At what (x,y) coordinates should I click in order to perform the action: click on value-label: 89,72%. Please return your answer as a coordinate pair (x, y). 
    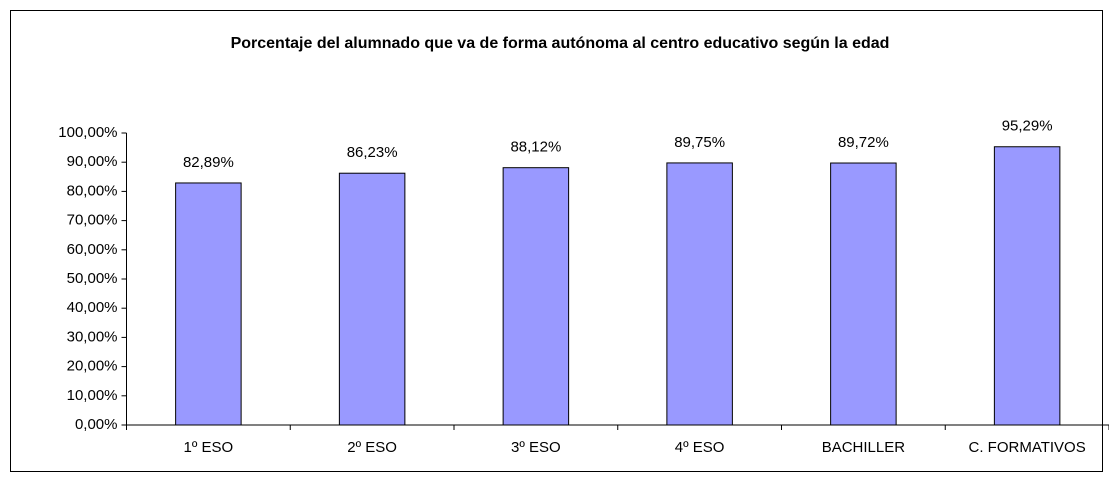
    Looking at the image, I should click on (863, 142).